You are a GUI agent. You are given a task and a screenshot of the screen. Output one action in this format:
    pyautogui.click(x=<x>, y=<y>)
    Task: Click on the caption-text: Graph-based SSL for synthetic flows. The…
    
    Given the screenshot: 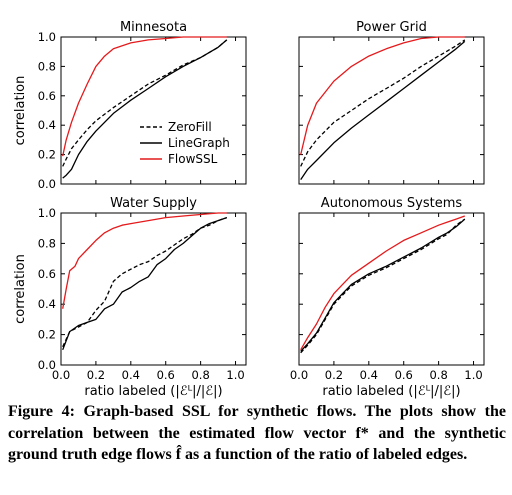 What is the action you would take?
    pyautogui.click(x=257, y=433)
    